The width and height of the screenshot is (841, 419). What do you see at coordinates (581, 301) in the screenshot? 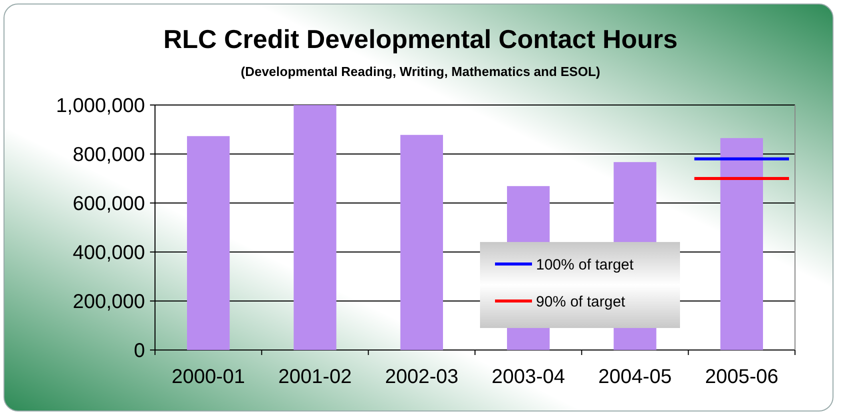
I see `legend-label: 90% of target` at bounding box center [581, 301].